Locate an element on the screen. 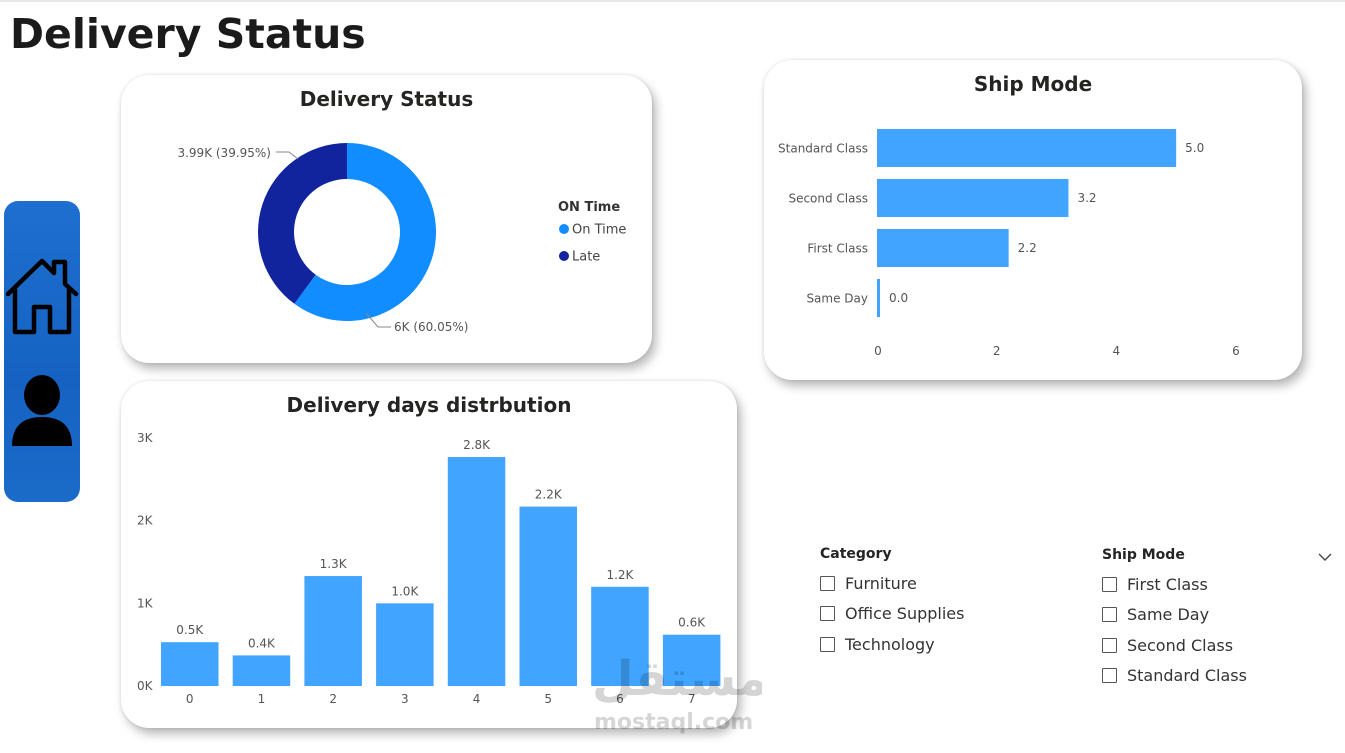  legend-title: ON Time is located at coordinates (589, 207).